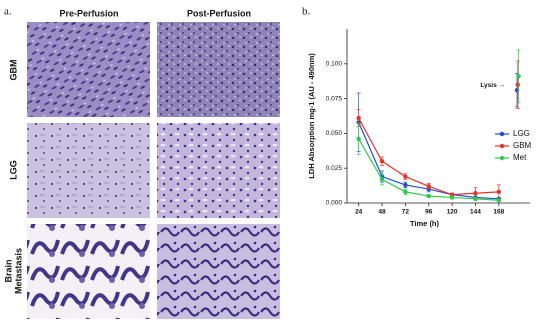 Image resolution: width=550 pixels, height=323 pixels. Describe the element at coordinates (334, 64) in the screenshot. I see `y-tick-label: 0.100` at that location.